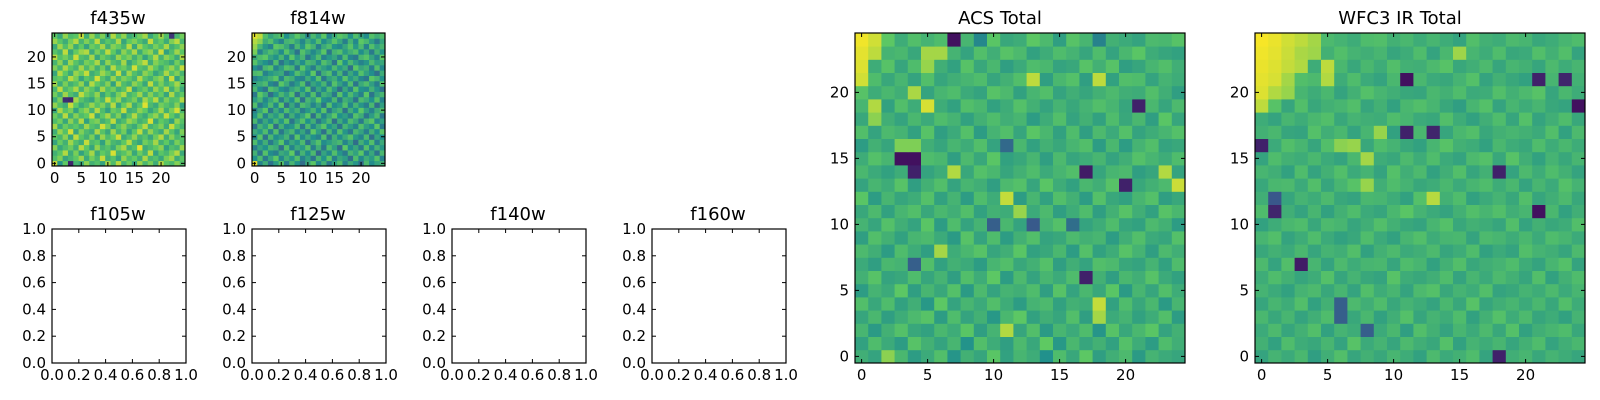  What do you see at coordinates (255, 178) in the screenshot?
I see `x-tick-label: 0` at bounding box center [255, 178].